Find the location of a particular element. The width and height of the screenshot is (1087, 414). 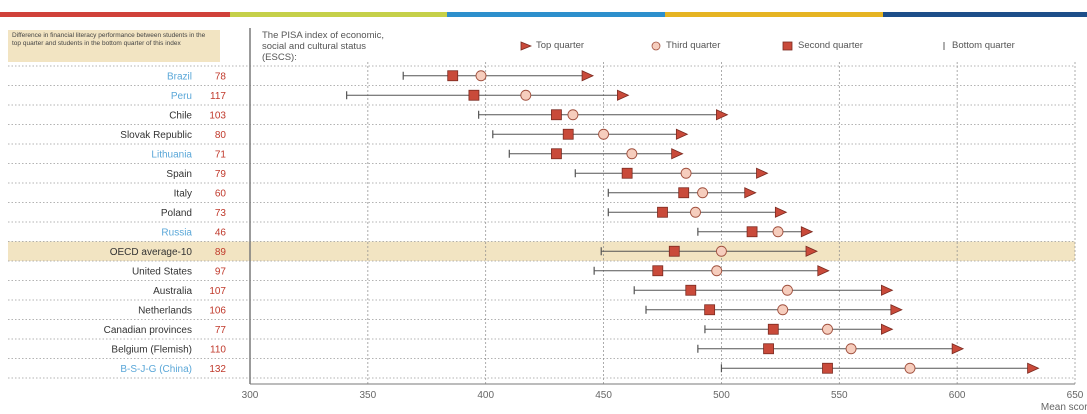

country-label: Canadian provinces is located at coordinates (148, 330).